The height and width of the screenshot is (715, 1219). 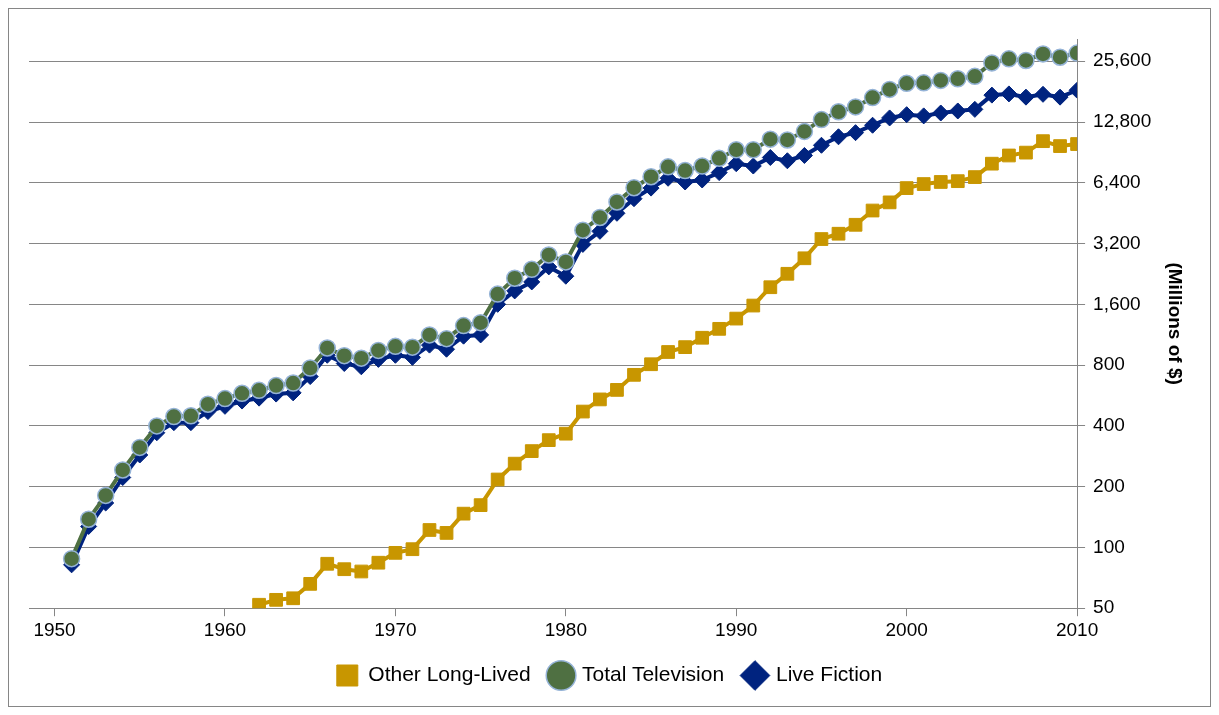 I want to click on y-tick-label: 100, so click(x=1109, y=546).